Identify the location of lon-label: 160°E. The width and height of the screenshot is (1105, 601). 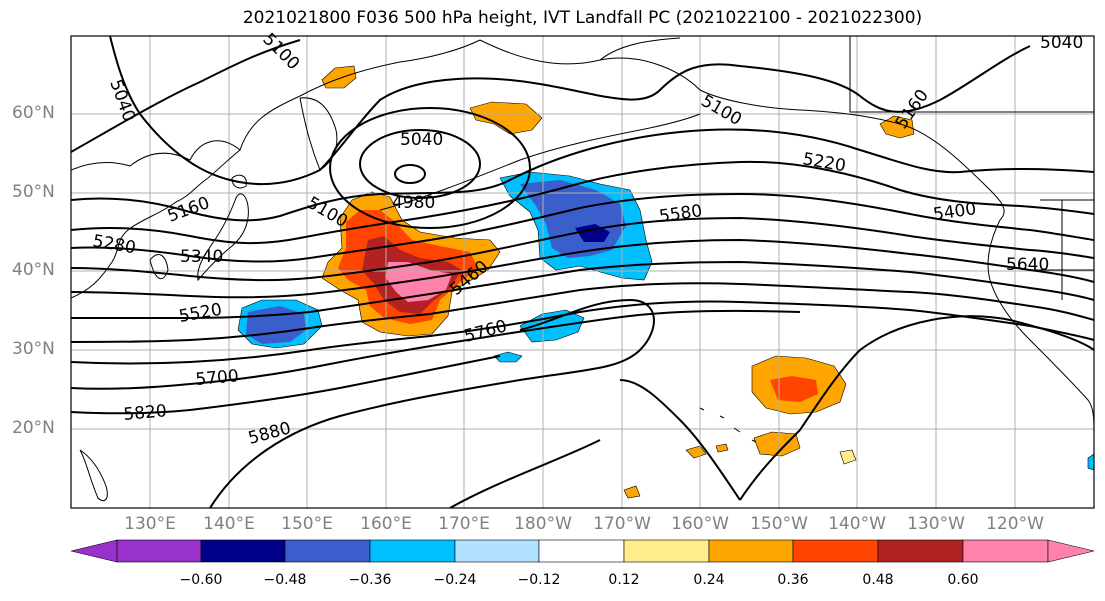
(386, 524).